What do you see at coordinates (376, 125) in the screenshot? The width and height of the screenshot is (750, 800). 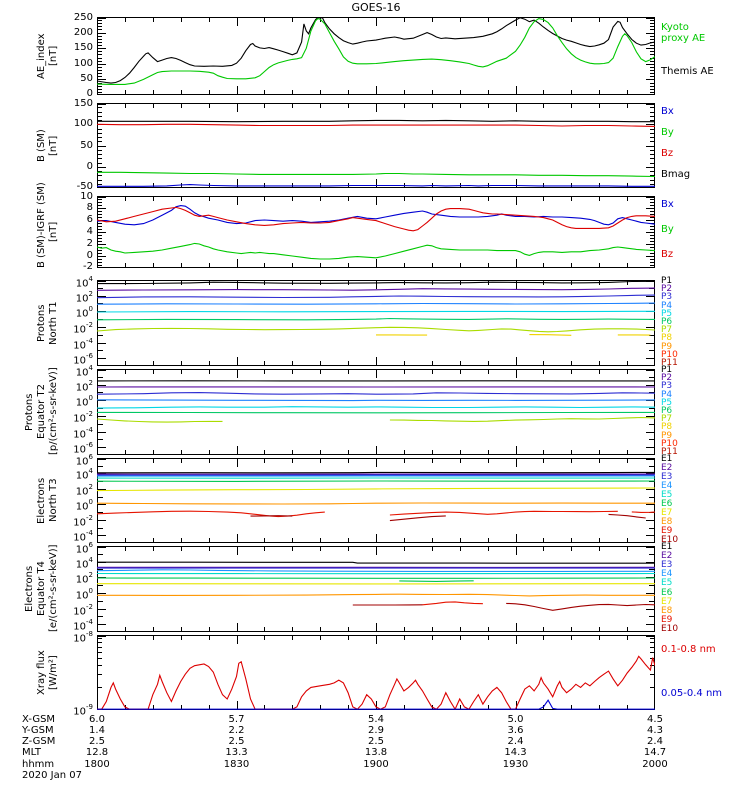 I see `series-Bz` at bounding box center [376, 125].